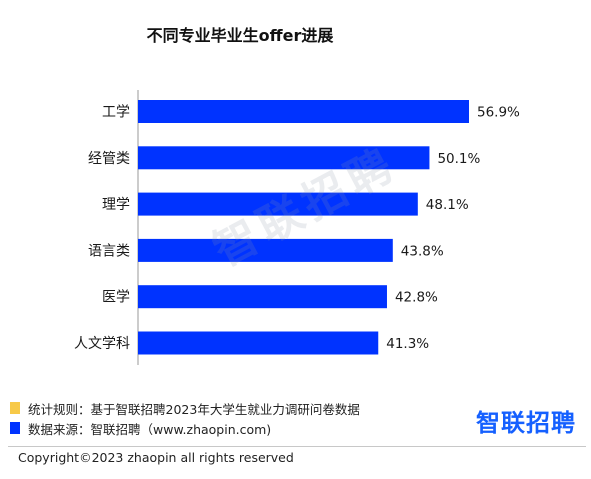  What do you see at coordinates (416, 298) in the screenshot?
I see `value-label: 42.8%` at bounding box center [416, 298].